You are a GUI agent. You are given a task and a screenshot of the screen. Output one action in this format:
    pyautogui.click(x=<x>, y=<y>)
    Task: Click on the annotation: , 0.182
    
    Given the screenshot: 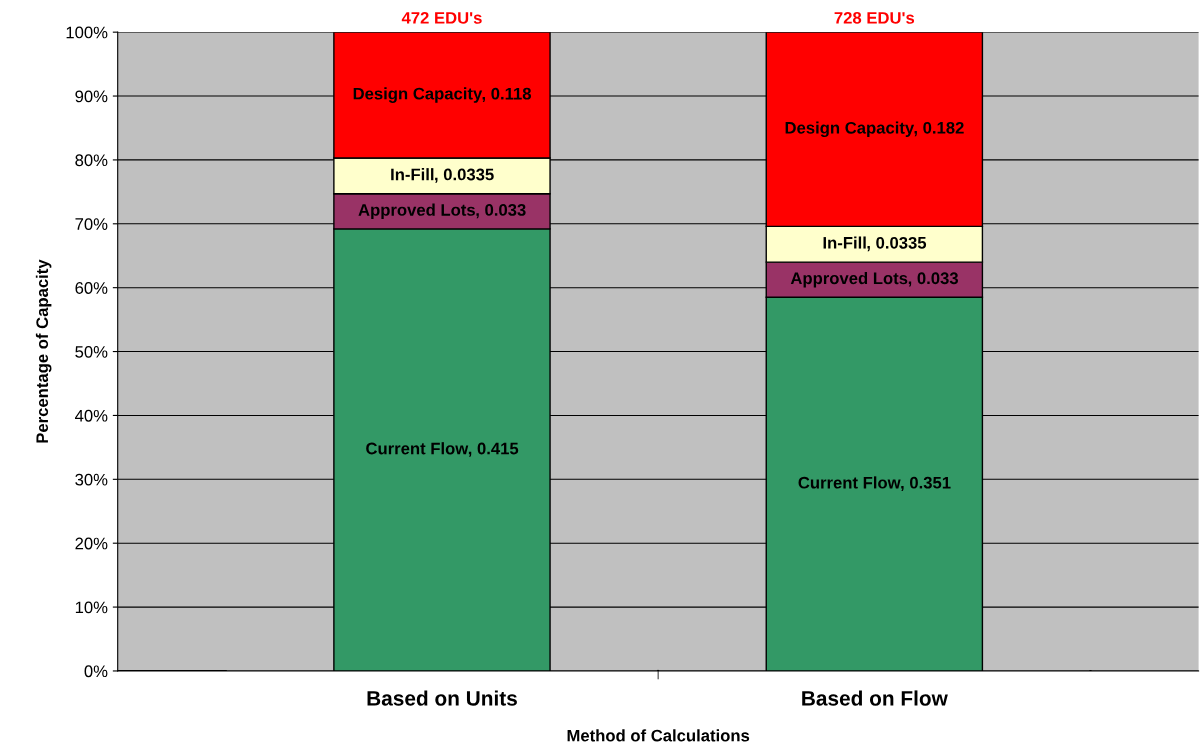 What is the action you would take?
    pyautogui.click(x=939, y=129)
    